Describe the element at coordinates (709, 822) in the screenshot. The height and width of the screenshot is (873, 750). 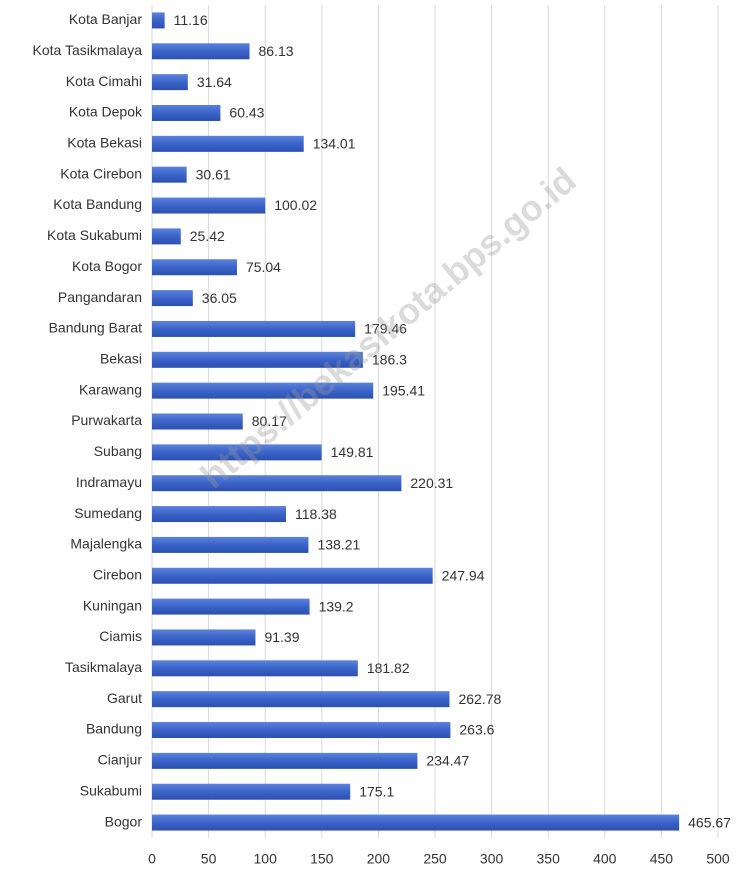
I see `data-label: 465.67` at that location.